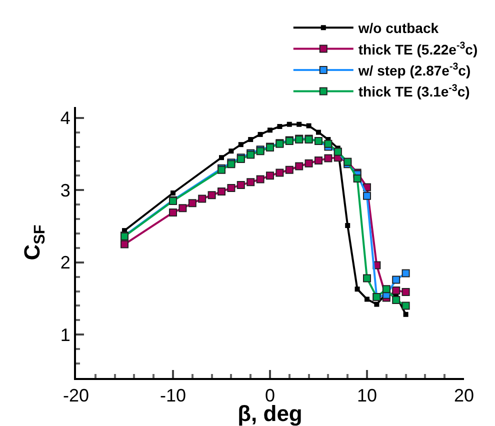 The width and height of the screenshot is (495, 426). What do you see at coordinates (418, 49) in the screenshot?
I see `legend-label: thick TE (5.22e$^{-3}$c)` at bounding box center [418, 49].